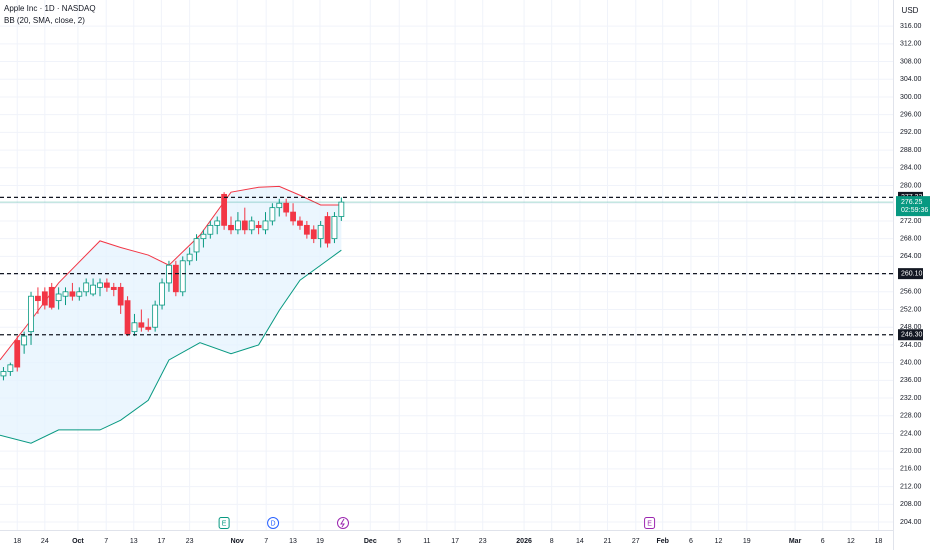  I want to click on event-label: E, so click(649, 523).